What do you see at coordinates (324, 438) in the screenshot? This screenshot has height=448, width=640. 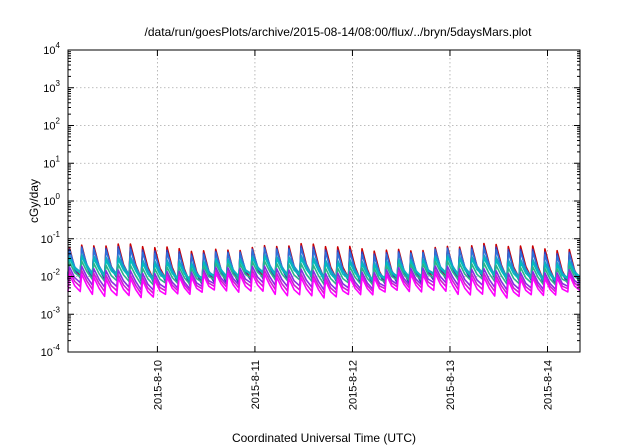 I see `x-axis-label: Coordinated Universal Time (UTC)` at bounding box center [324, 438].